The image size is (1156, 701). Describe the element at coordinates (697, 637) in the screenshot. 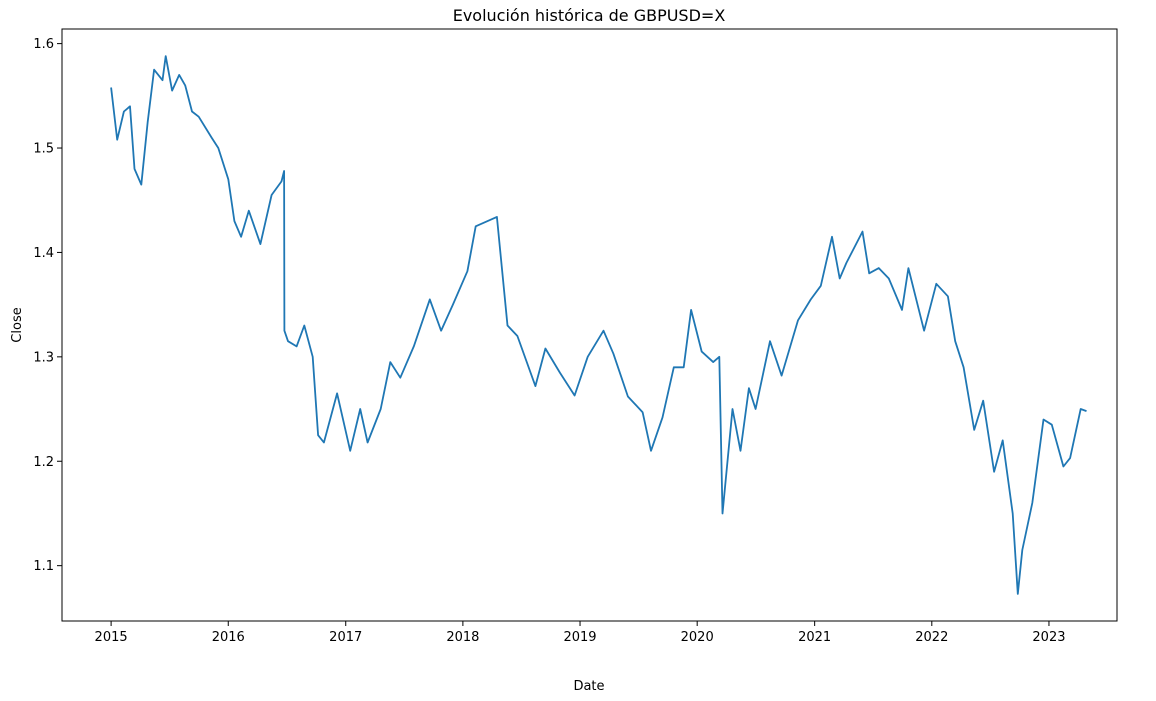

I see `x-tick-label: 2020` at that location.